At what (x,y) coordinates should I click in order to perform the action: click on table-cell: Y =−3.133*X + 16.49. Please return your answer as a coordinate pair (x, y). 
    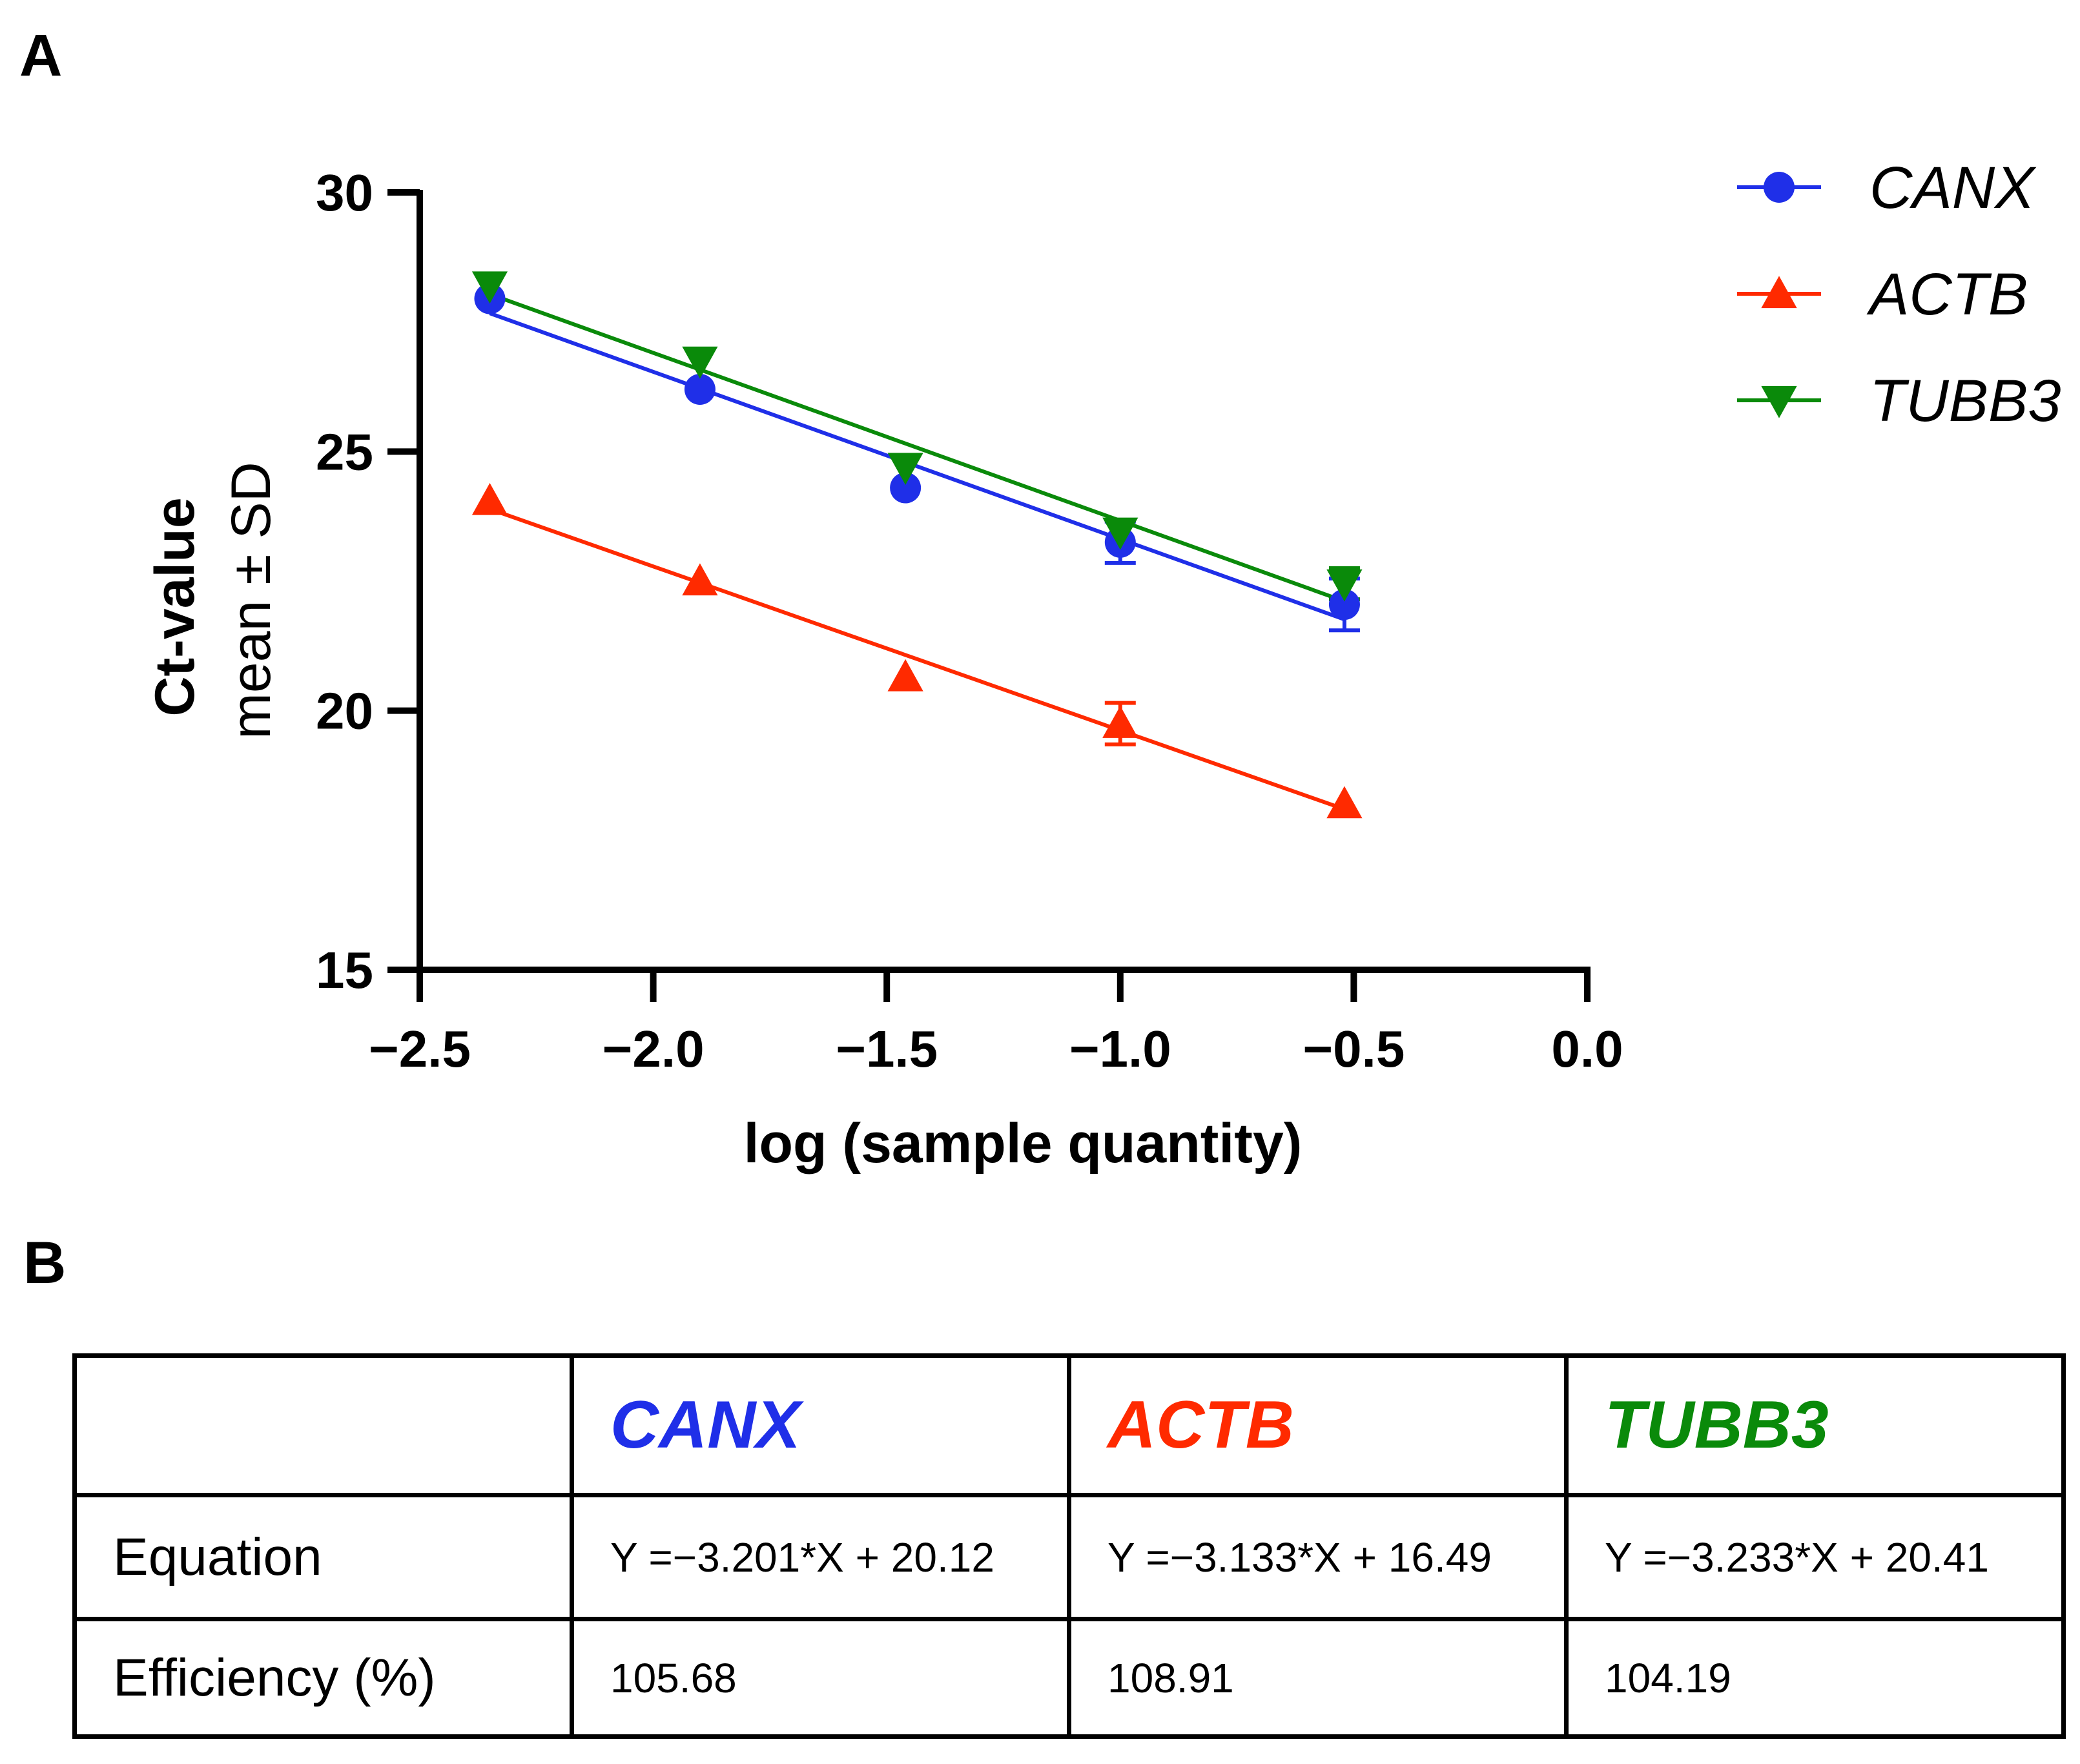
    Looking at the image, I should click on (1318, 1557).